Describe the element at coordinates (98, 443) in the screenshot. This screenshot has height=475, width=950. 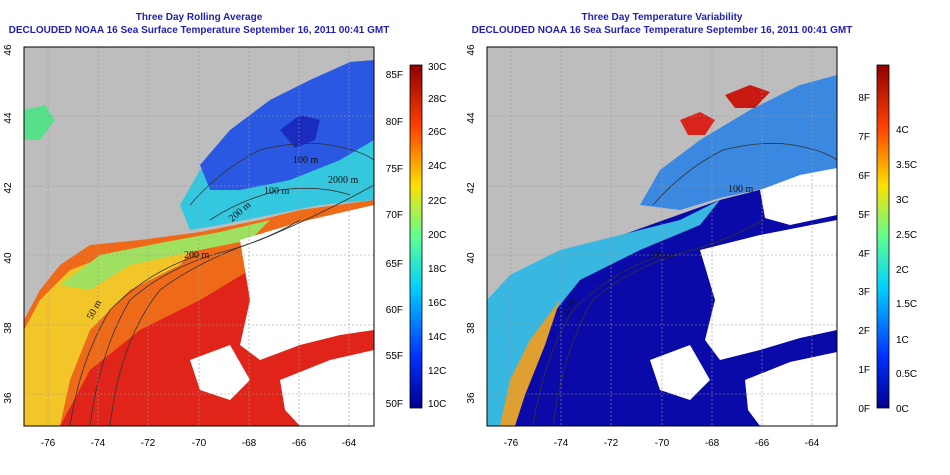
I see `left-lon-74: -74` at that location.